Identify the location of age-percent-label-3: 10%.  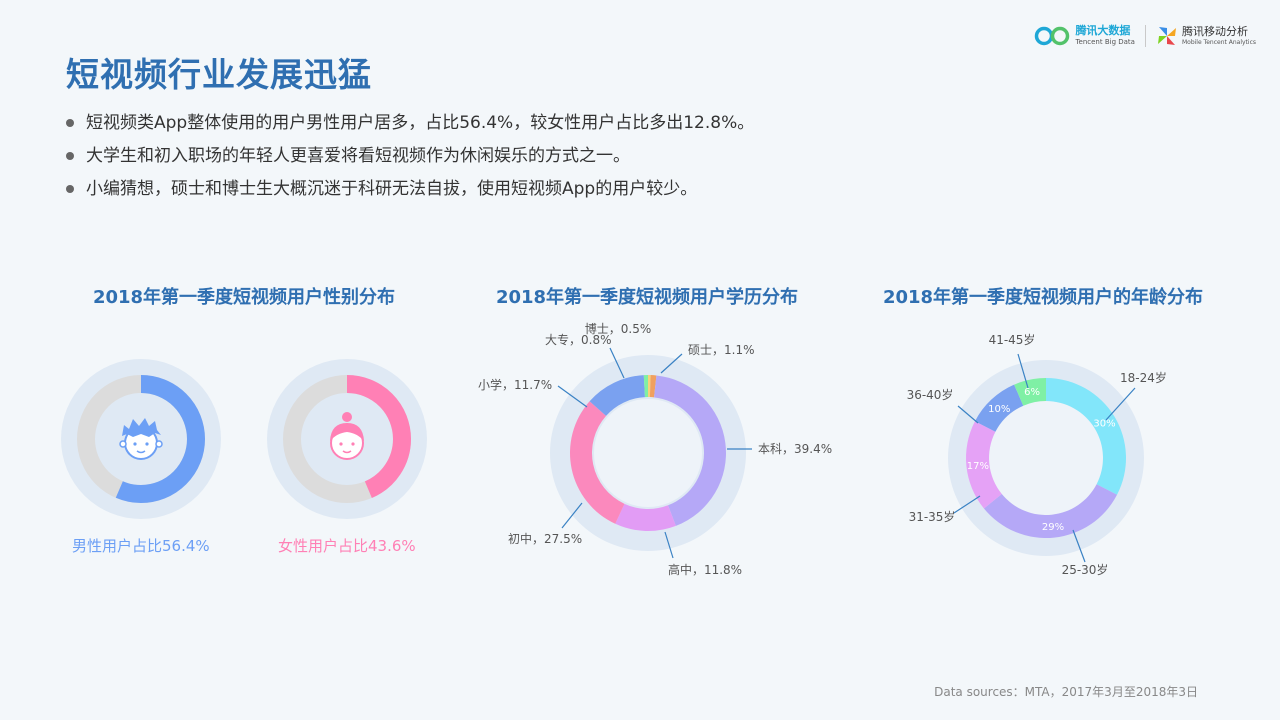
(999, 409).